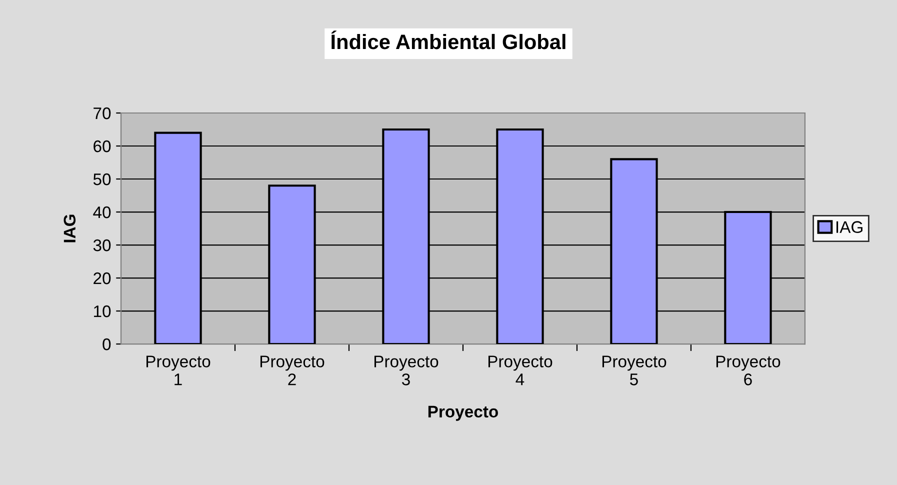  Describe the element at coordinates (406, 371) in the screenshot. I see `x-tick-label: Proyecto 3` at that location.